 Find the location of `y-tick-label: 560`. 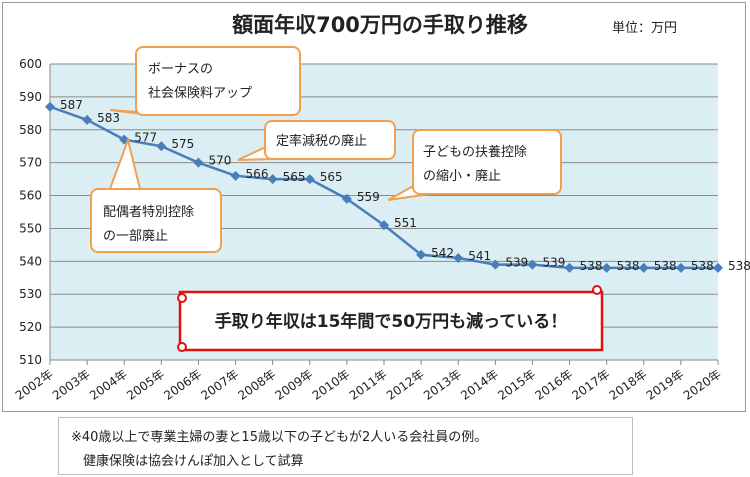

y-tick-label: 560 is located at coordinates (30, 196).